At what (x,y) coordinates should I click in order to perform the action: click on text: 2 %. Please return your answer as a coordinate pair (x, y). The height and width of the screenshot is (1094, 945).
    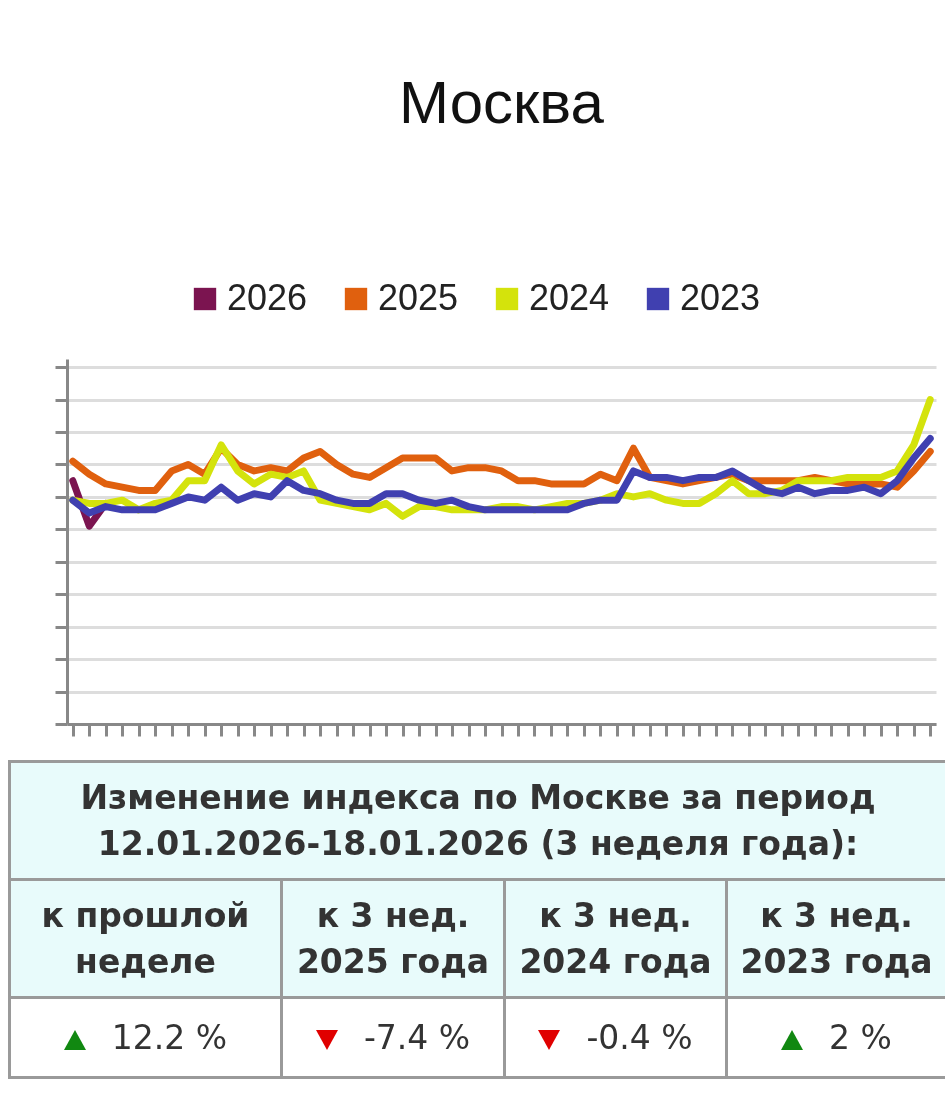
    Looking at the image, I should click on (860, 1037).